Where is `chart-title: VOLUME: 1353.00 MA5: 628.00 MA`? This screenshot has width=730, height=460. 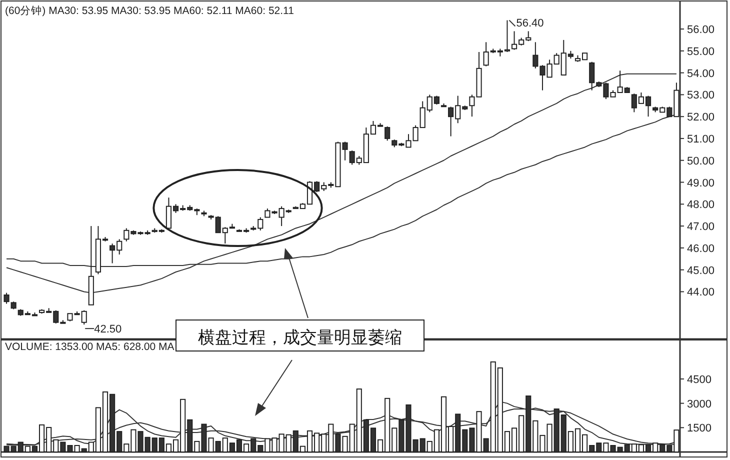
chart-title: VOLUME: 1353.00 MA5: 628.00 MA is located at coordinates (89, 347).